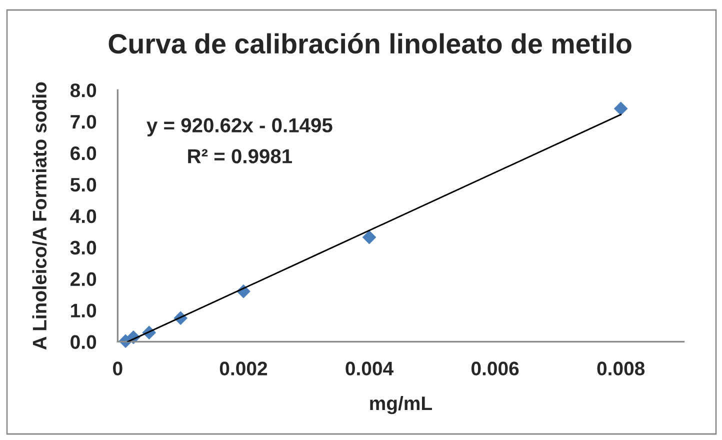 This screenshot has width=722, height=440. What do you see at coordinates (83, 153) in the screenshot?
I see `y-tick-label: 6.0` at bounding box center [83, 153].